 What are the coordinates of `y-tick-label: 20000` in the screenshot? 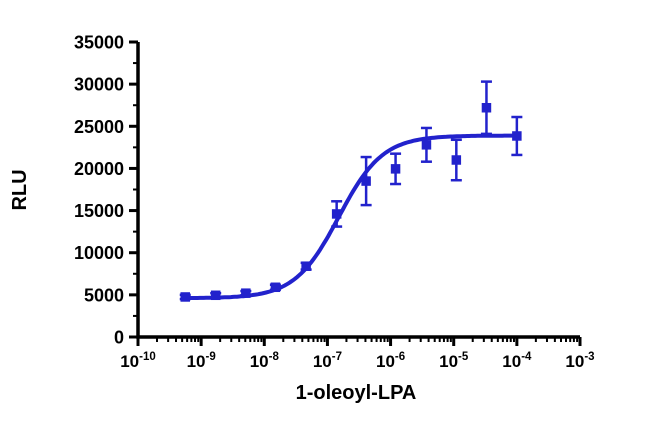 It's located at (99, 169).